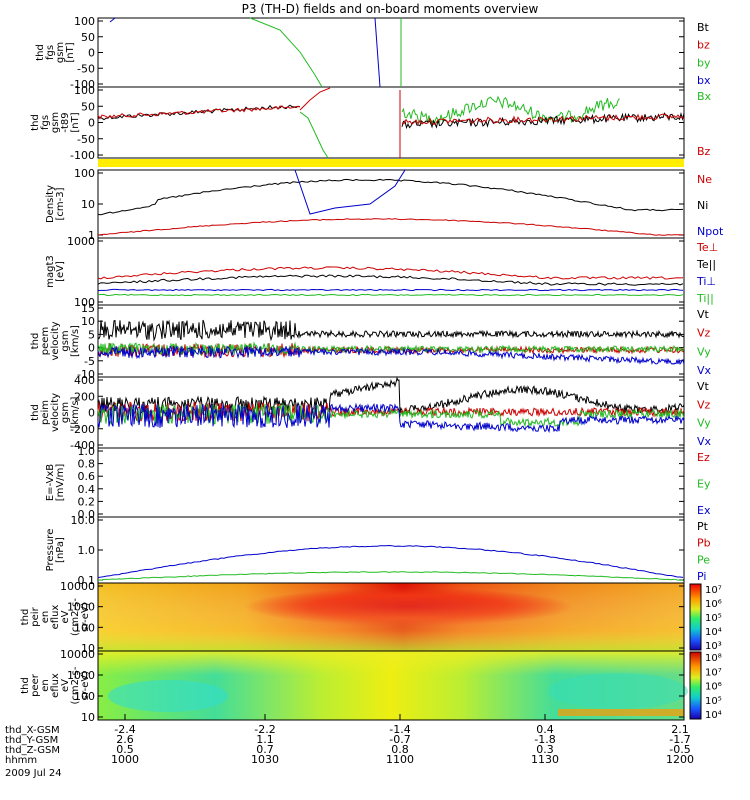 The height and width of the screenshot is (800, 750). I want to click on y-axis-label-line: [eV], so click(60, 271).